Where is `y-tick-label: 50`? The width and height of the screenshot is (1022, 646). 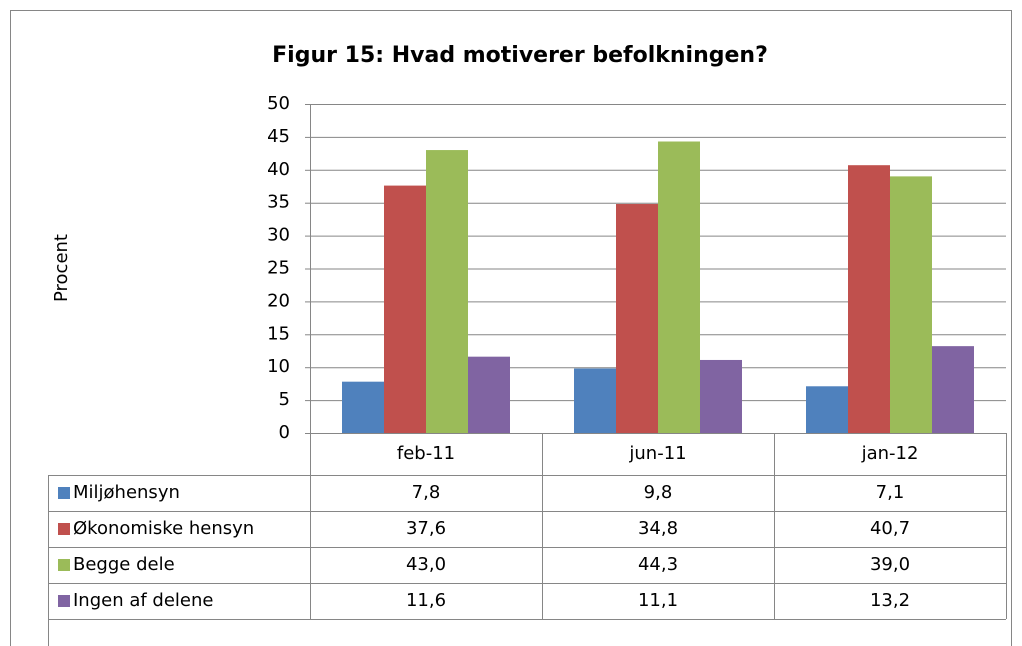
y-tick-label: 50 is located at coordinates (278, 103).